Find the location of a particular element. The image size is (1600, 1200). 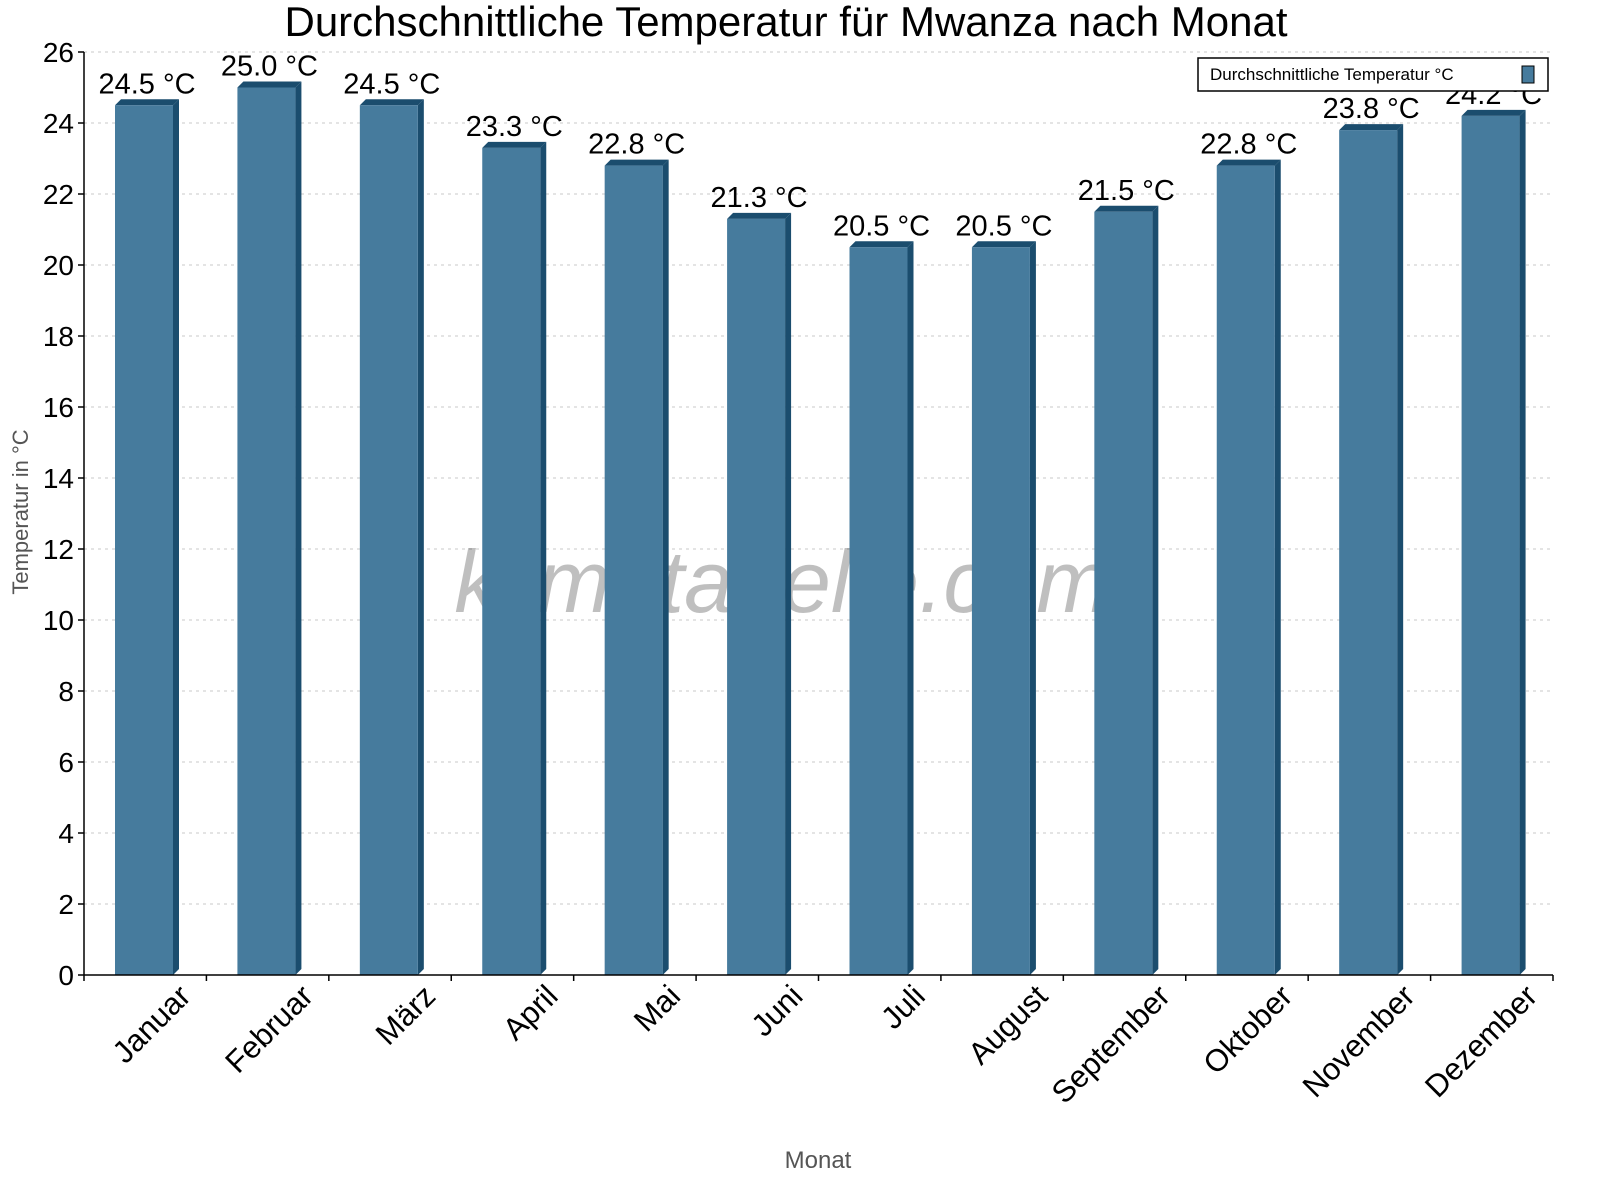

y-tick-label: 6 is located at coordinates (66, 762).